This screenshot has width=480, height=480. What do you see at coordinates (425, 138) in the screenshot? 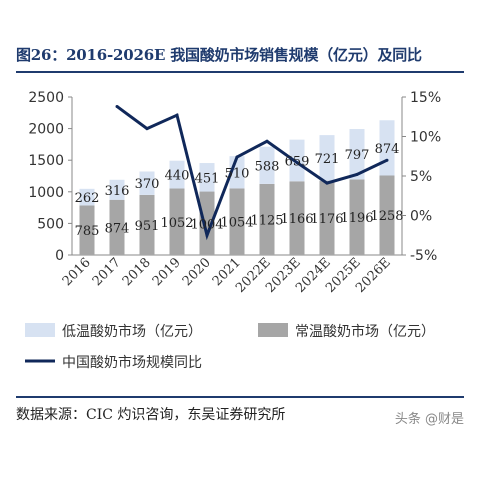
I see `y2-tick-label: 10%` at bounding box center [425, 138].